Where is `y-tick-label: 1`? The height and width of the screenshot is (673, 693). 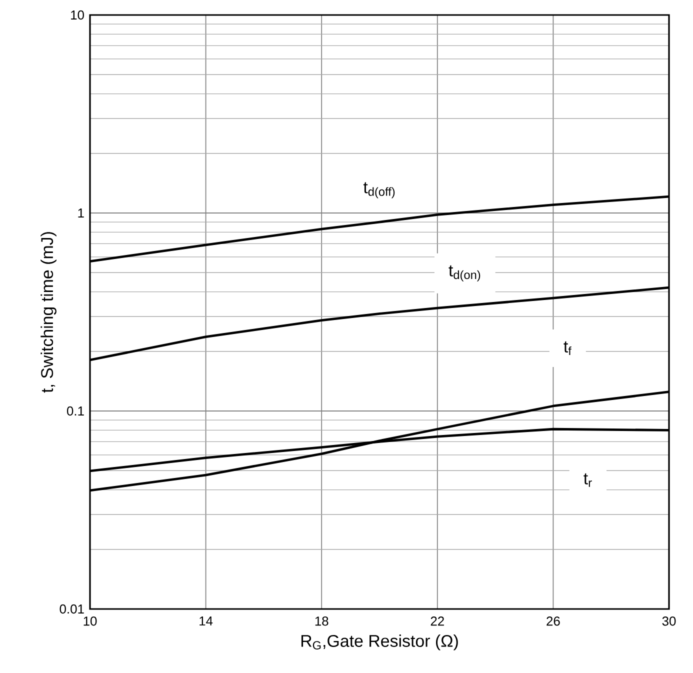 y-tick-label: 1 is located at coordinates (81, 213).